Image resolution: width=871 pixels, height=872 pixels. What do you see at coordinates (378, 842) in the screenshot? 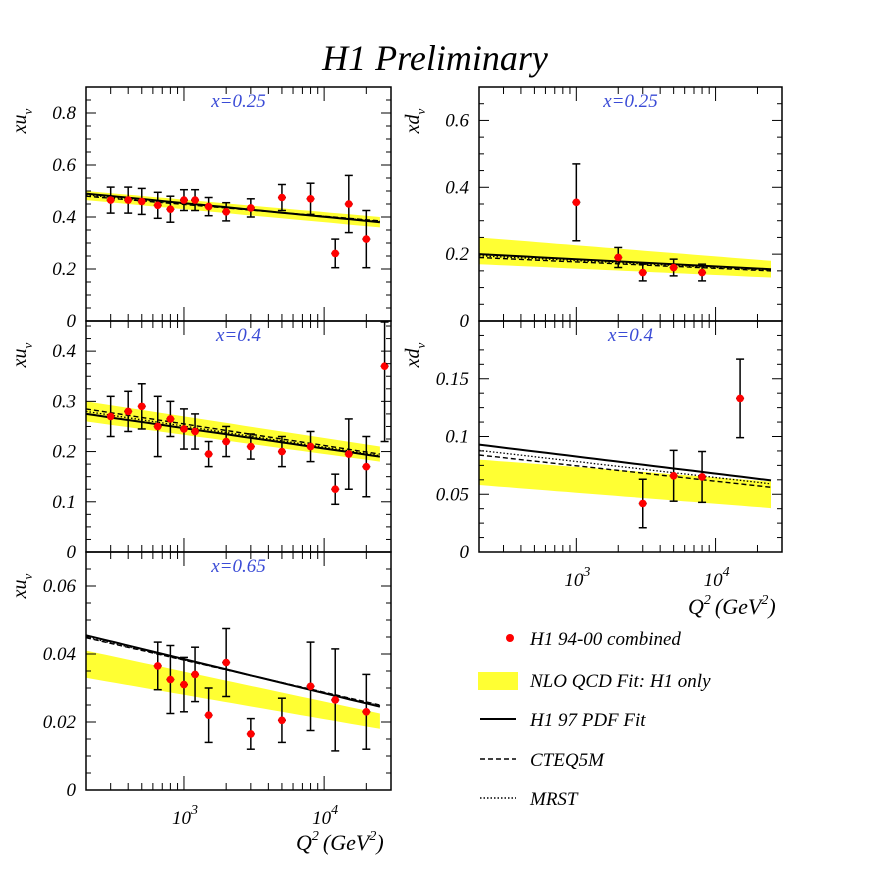
I see `x-axis-unit-close: )` at bounding box center [378, 842].